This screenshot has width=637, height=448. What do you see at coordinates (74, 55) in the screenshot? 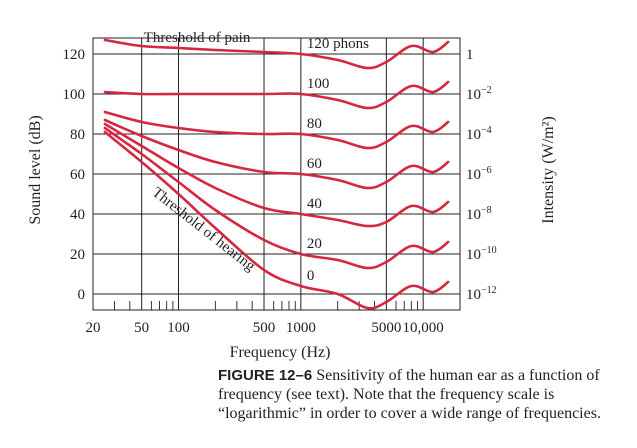
I see `y-tick-label-120: 120` at bounding box center [74, 55].